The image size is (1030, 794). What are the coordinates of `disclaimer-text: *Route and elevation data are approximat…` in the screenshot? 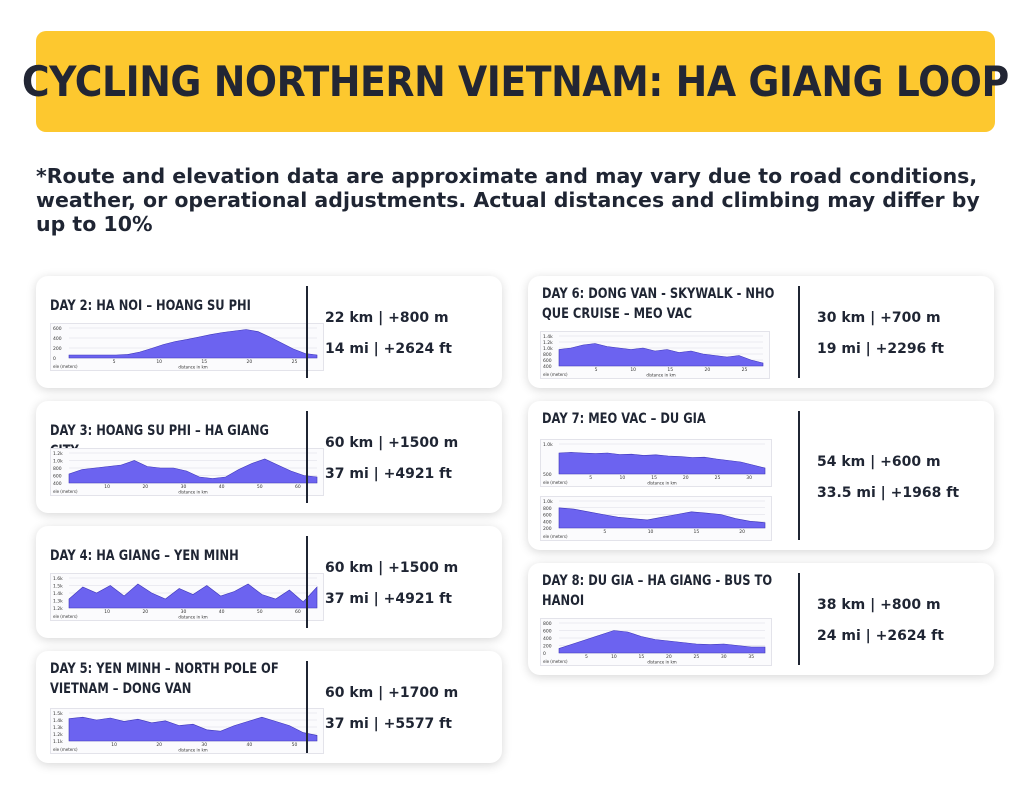 It's located at (508, 200).